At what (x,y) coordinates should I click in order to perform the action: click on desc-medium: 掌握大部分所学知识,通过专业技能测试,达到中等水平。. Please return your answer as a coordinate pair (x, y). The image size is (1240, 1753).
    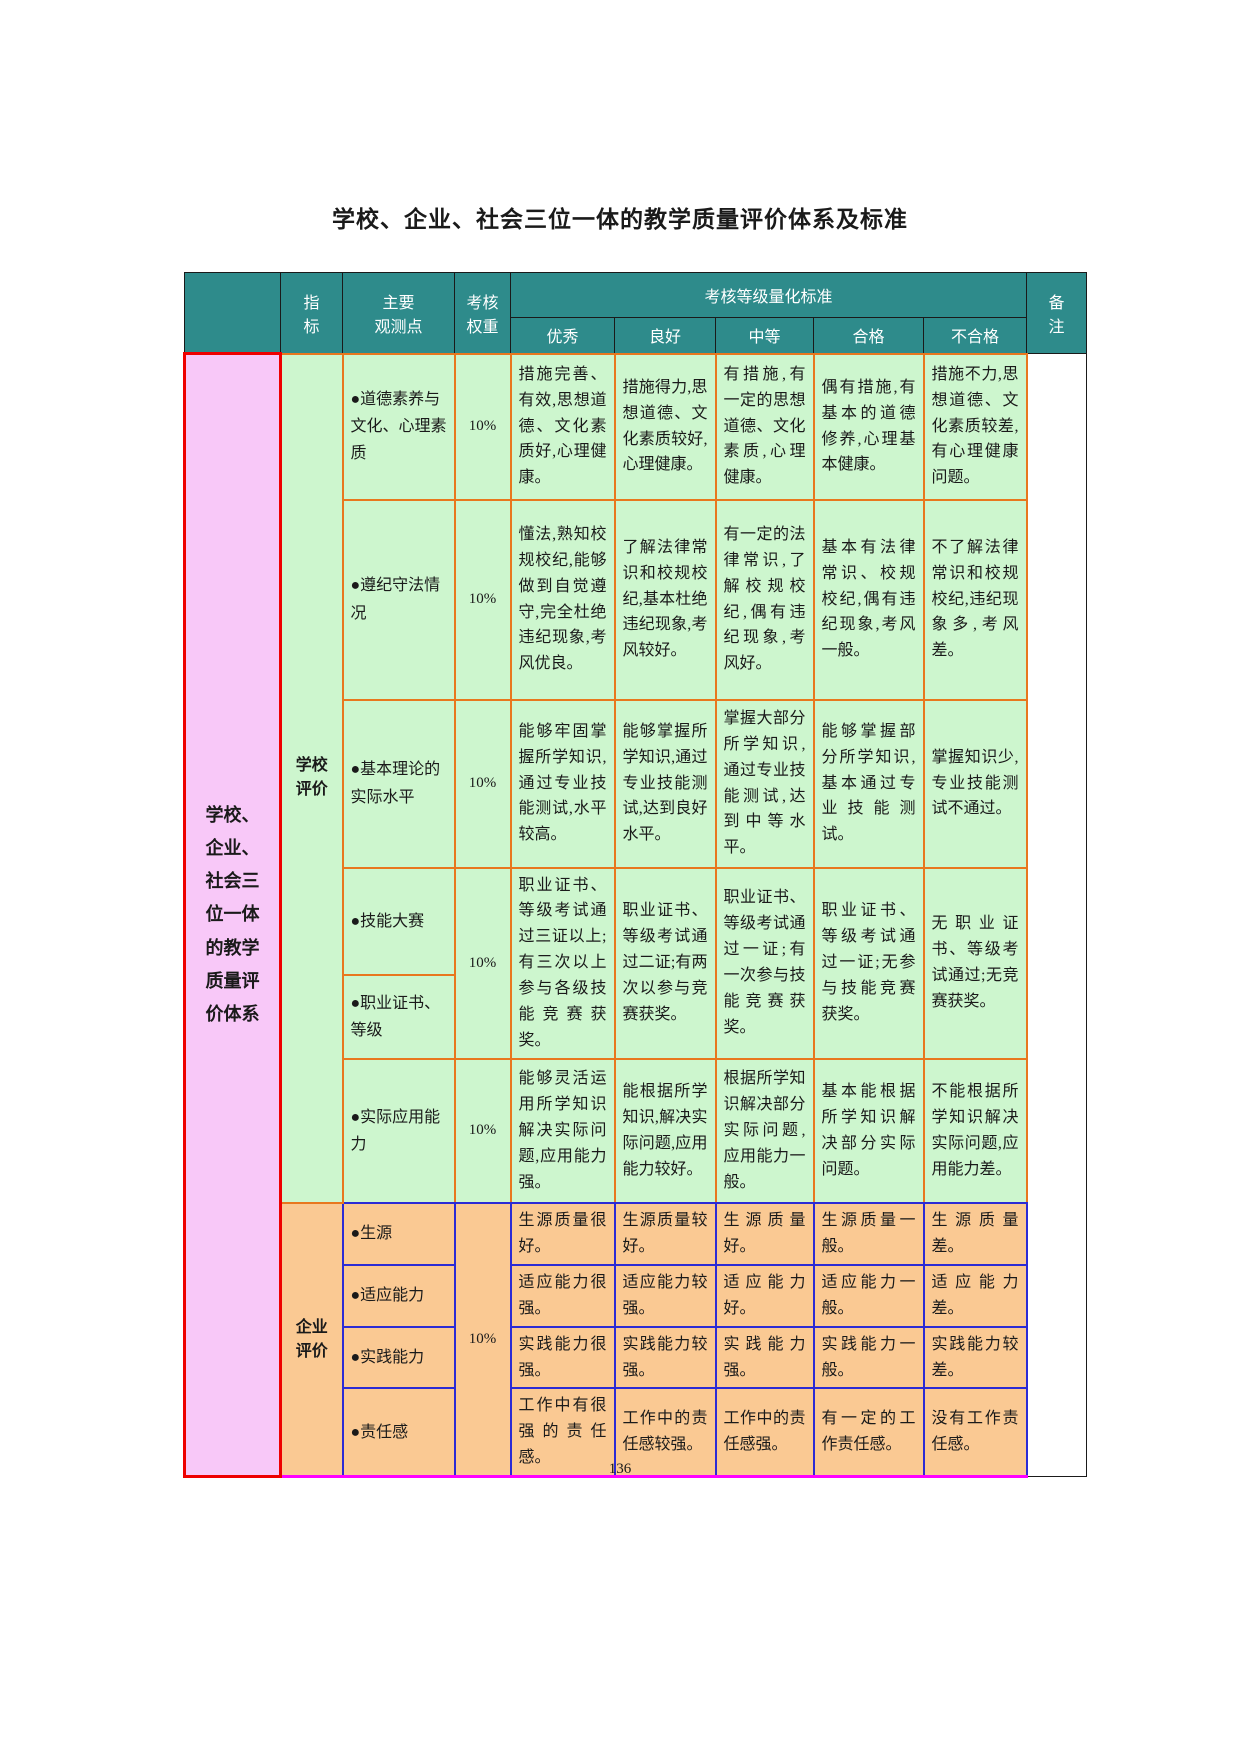
    Looking at the image, I should click on (764, 783).